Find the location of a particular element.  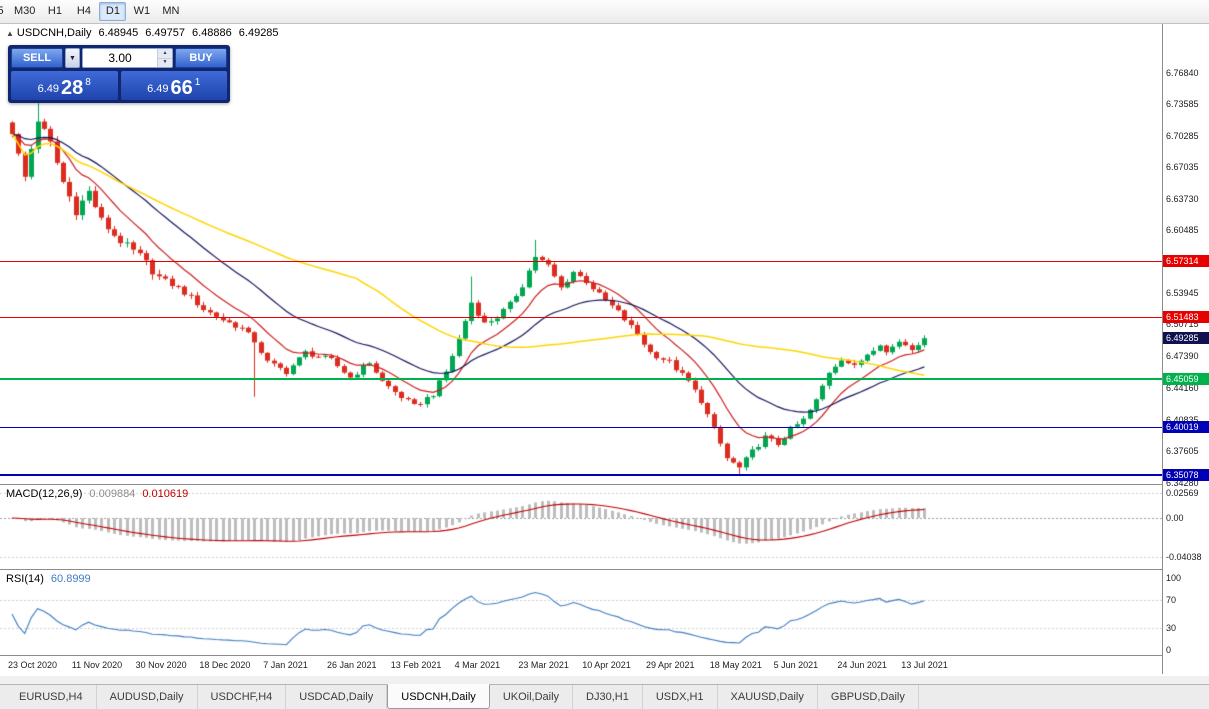

rsi-value: 60.8999 is located at coordinates (70, 579).